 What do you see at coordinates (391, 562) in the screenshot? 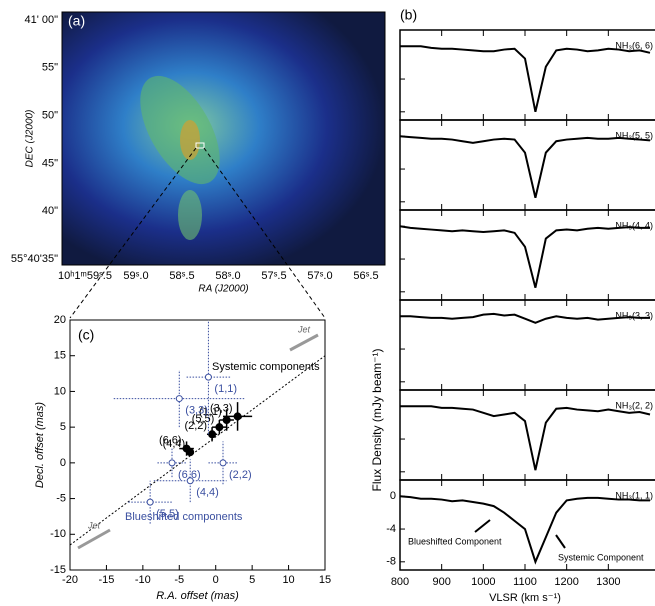
I see `y-tick-label: -8` at bounding box center [391, 562].